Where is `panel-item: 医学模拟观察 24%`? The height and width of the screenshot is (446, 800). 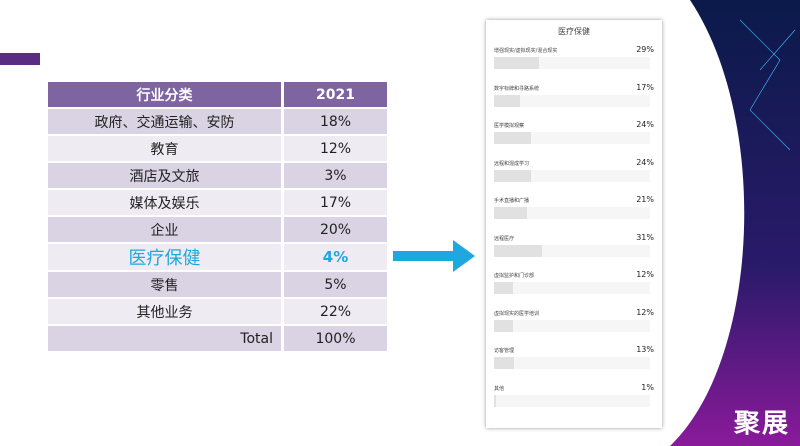
panel-item: 医学模拟观察 24% is located at coordinates (574, 139).